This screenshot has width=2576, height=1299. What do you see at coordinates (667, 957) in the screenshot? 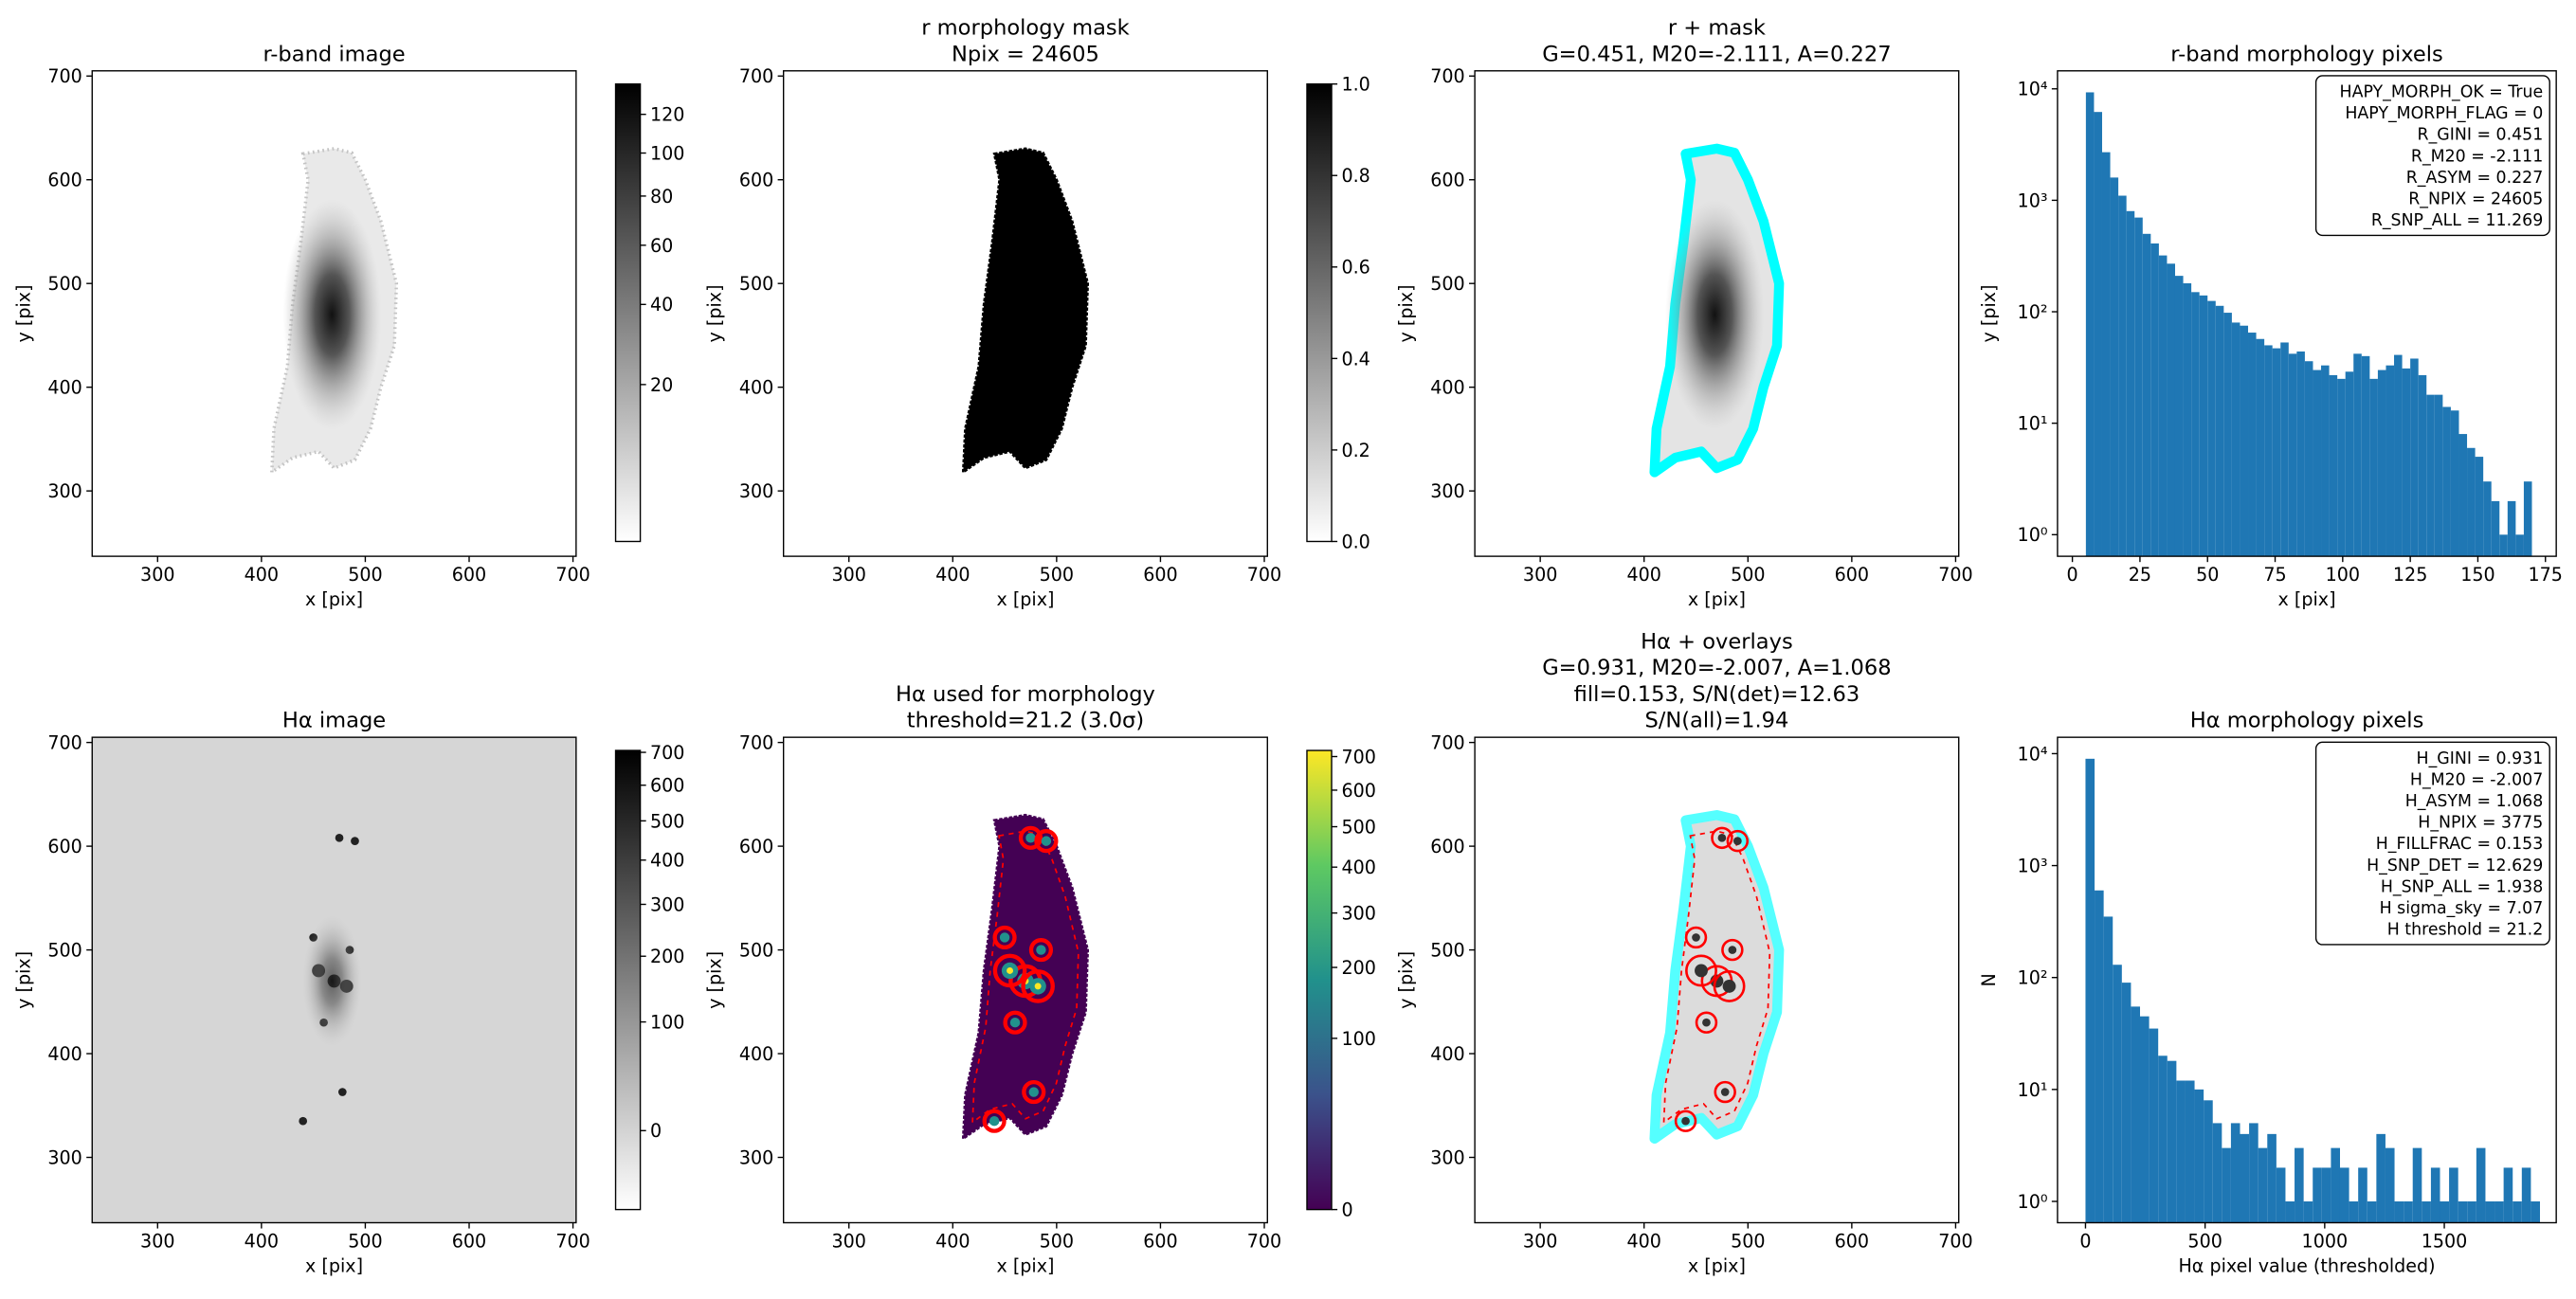
I see `colorbar-tick-label: 200` at bounding box center [667, 957].